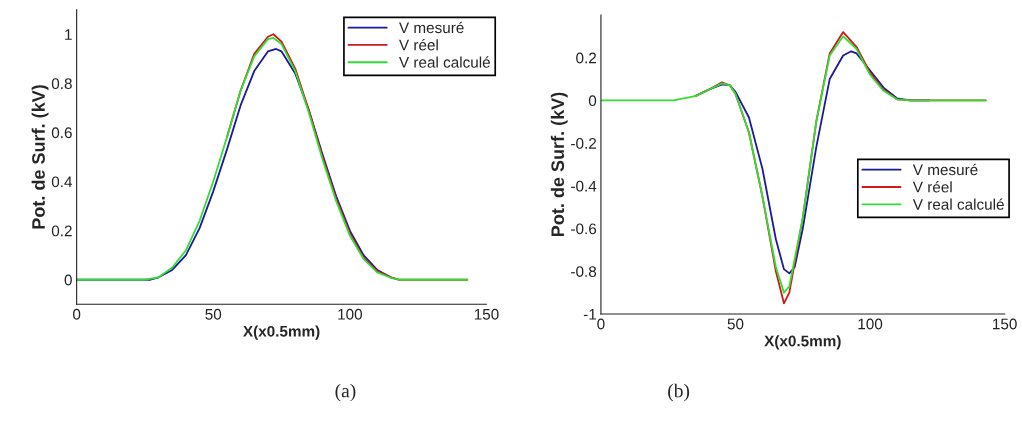 Image resolution: width=1022 pixels, height=441 pixels. I want to click on text: (a), so click(345, 392).